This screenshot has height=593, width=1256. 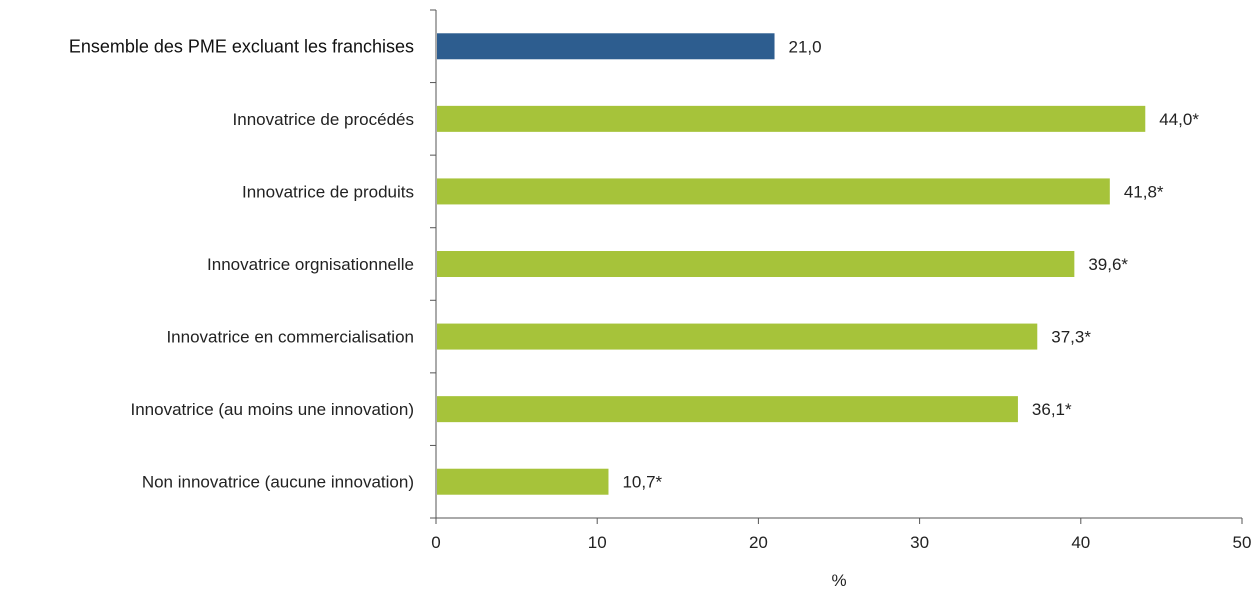 What do you see at coordinates (290, 337) in the screenshot?
I see `category-label: Innovatrice en commercialisation` at bounding box center [290, 337].